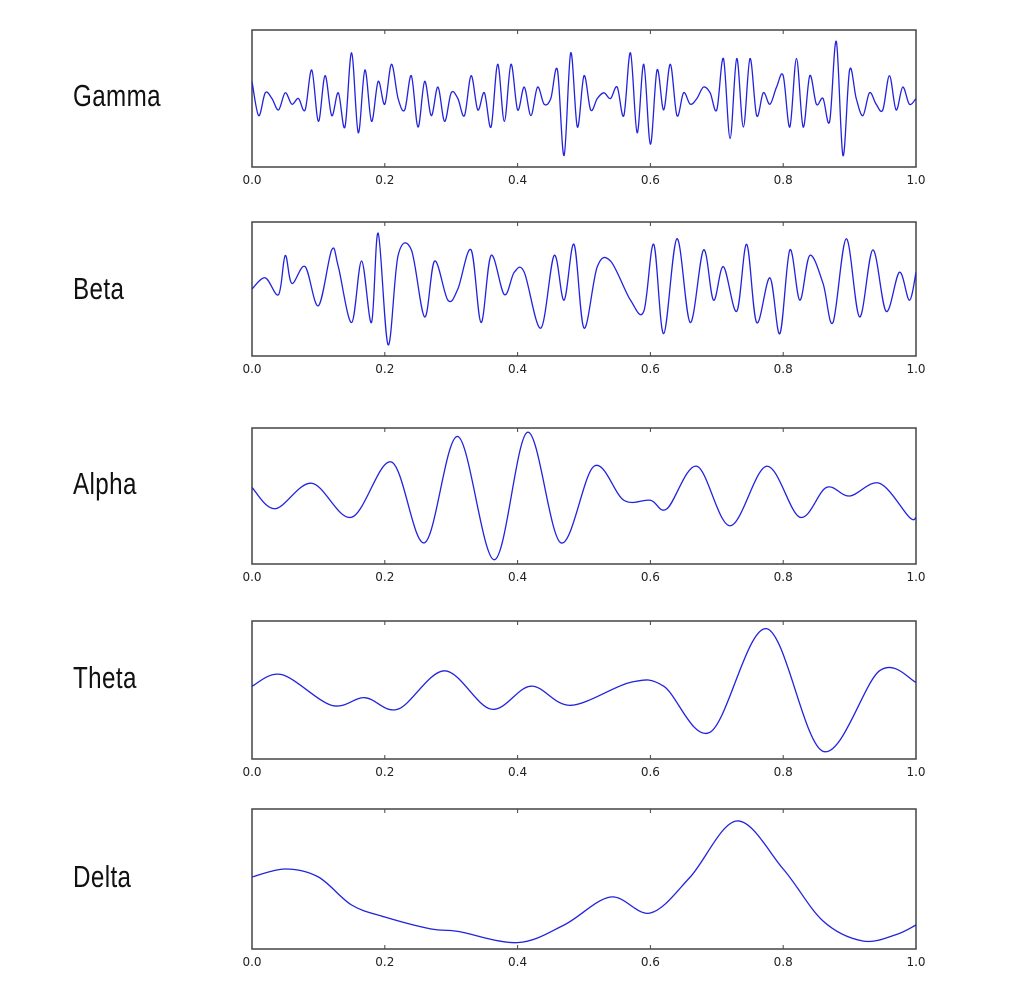  Describe the element at coordinates (105, 677) in the screenshot. I see `band-label-theta: Theta` at that location.